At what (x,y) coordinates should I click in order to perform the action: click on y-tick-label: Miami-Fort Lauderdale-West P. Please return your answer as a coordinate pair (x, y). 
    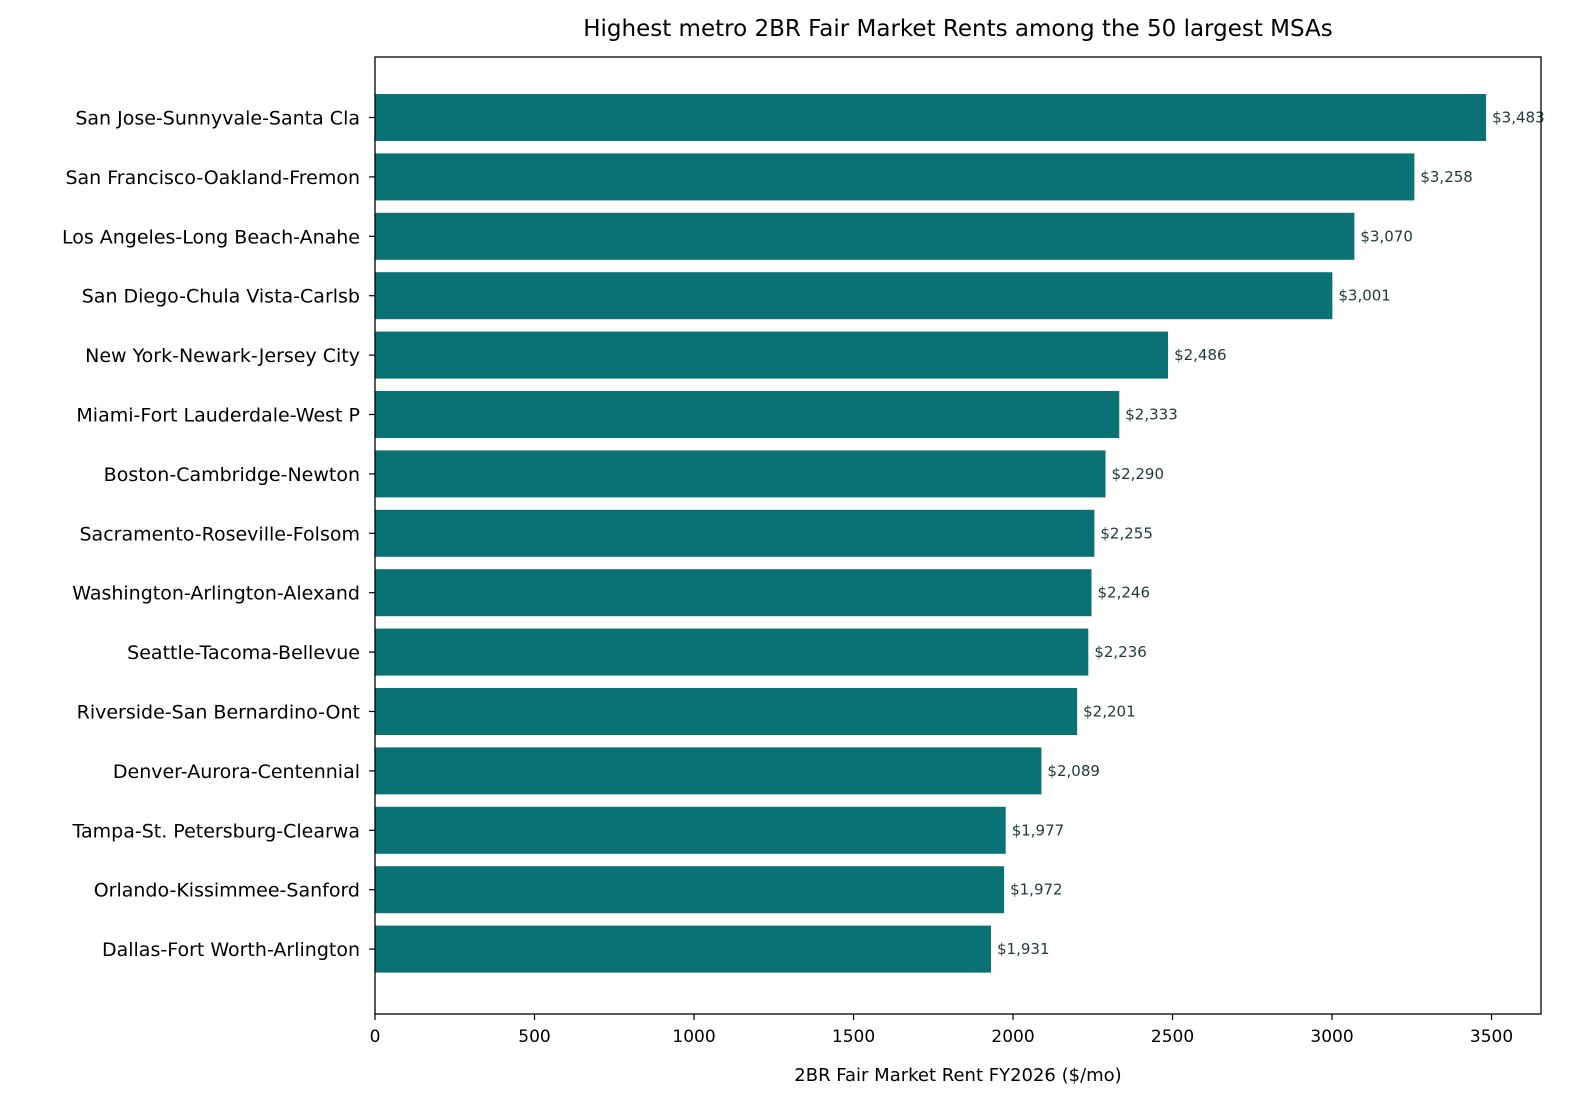
    Looking at the image, I should click on (218, 416).